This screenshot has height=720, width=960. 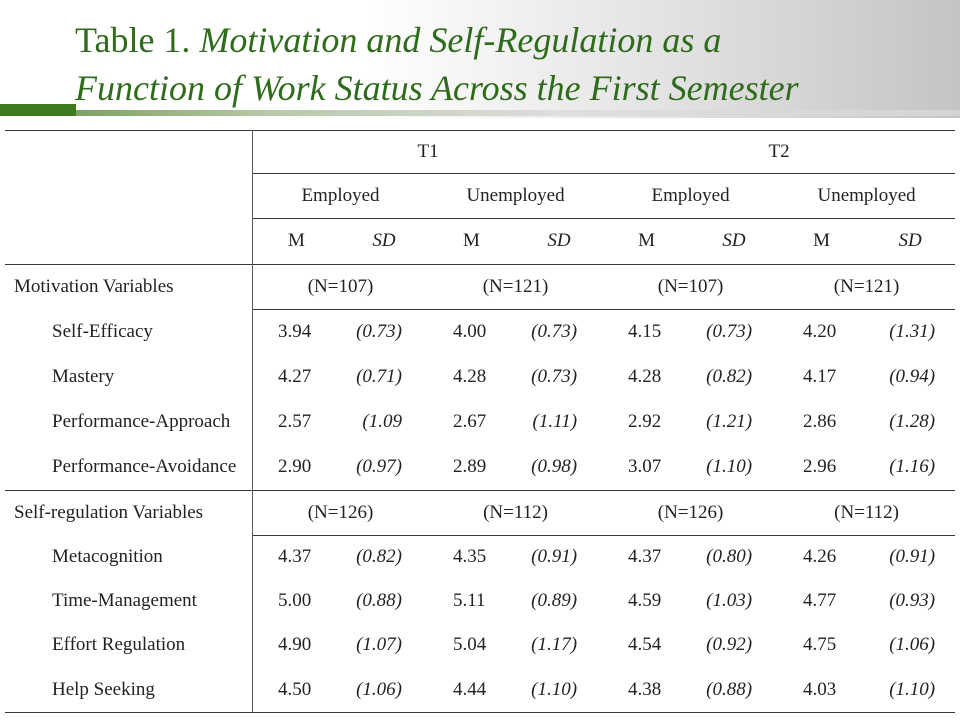 What do you see at coordinates (729, 644) in the screenshot?
I see `sd-value: (0.92)` at bounding box center [729, 644].